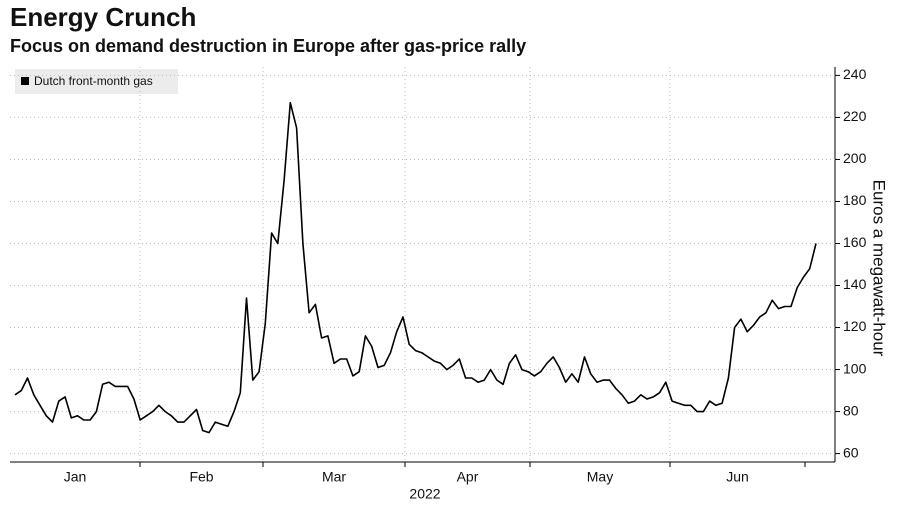 Image resolution: width=900 pixels, height=510 pixels. Describe the element at coordinates (201, 477) in the screenshot. I see `x-tick-label: Feb` at that location.